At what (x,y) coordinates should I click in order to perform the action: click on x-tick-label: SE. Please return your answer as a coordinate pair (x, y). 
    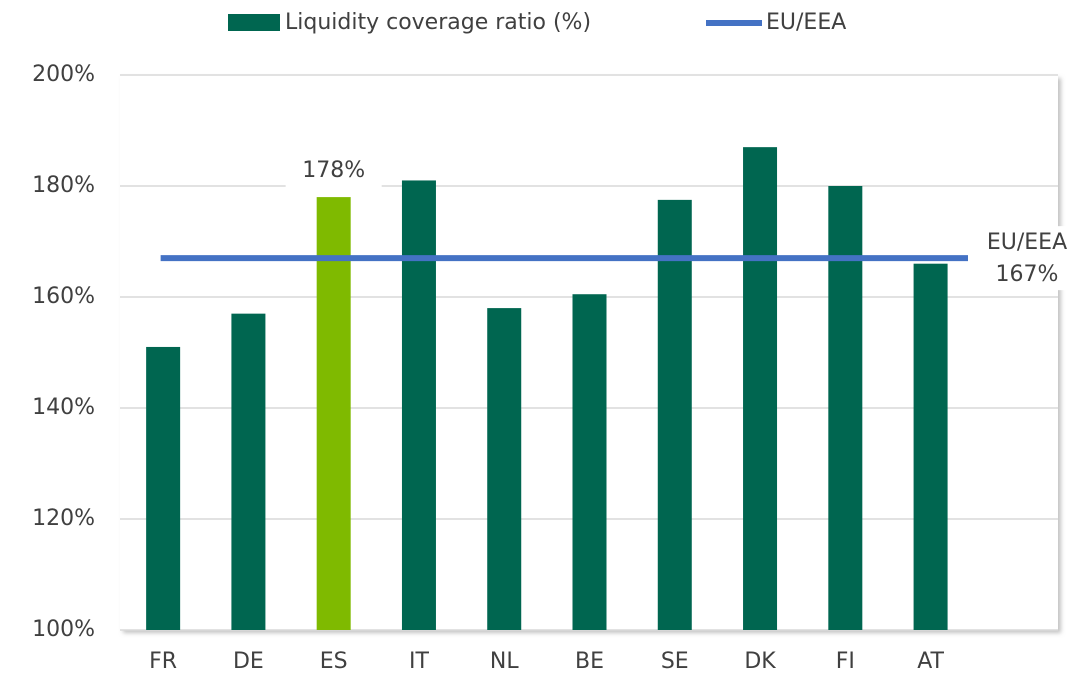
    Looking at the image, I should click on (675, 661).